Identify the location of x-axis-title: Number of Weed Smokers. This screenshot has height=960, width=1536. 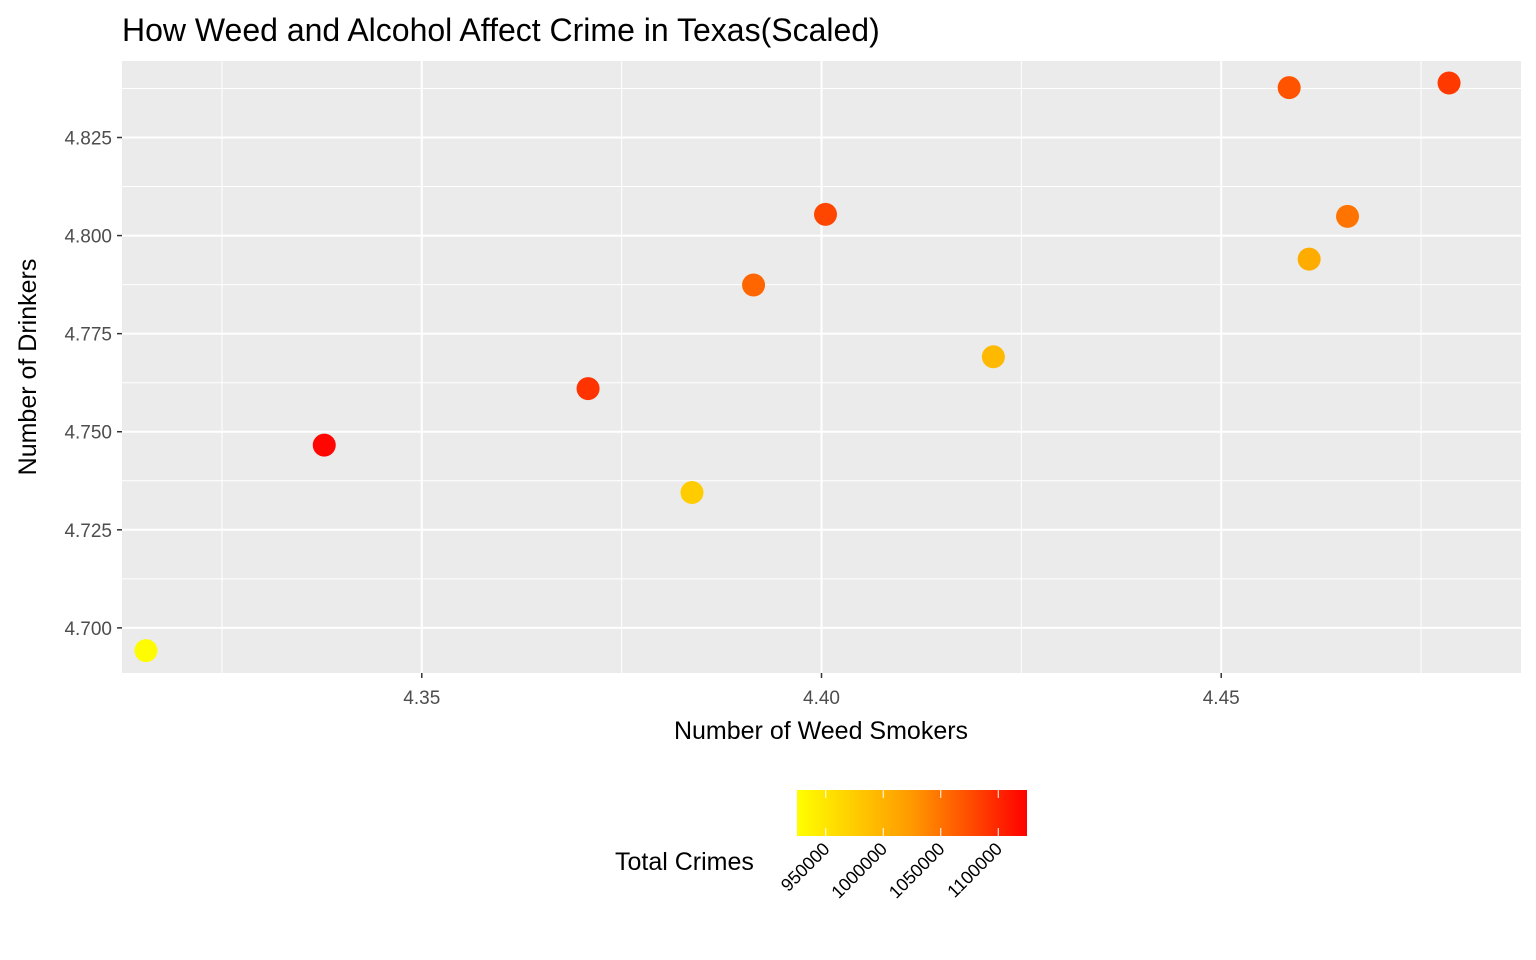
(821, 731).